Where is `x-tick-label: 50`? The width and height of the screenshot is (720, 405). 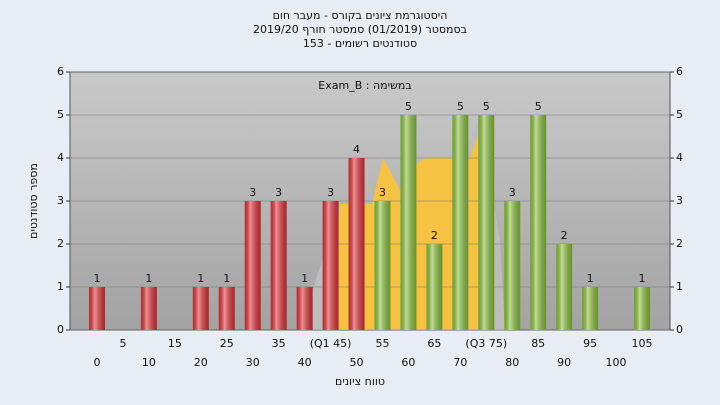 x-tick-label: 50 is located at coordinates (357, 362).